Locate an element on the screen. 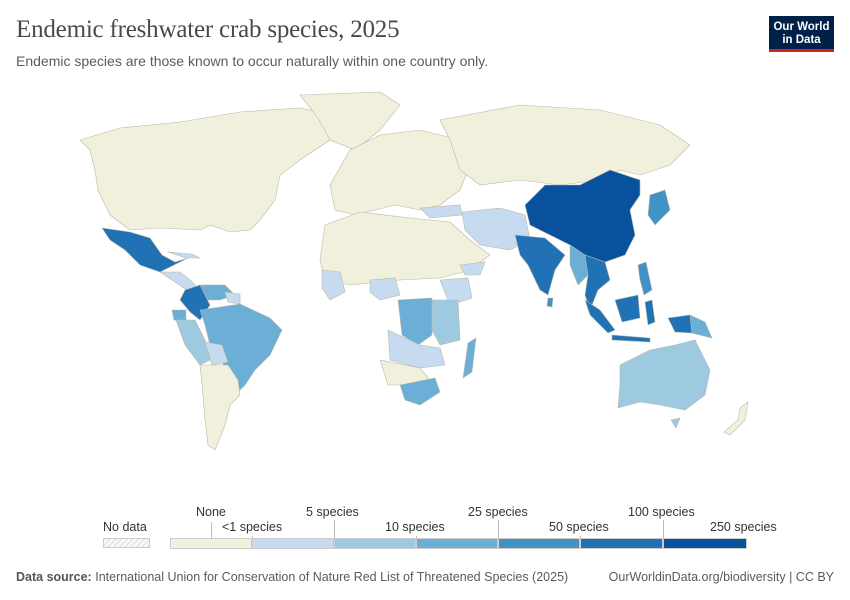  country-new-zealand is located at coordinates (736, 418).